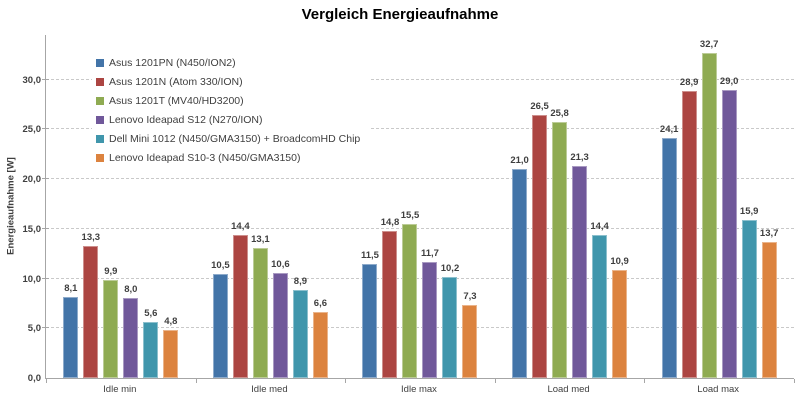  I want to click on y-axis-title: Energieaufnahme [W], so click(11, 206).